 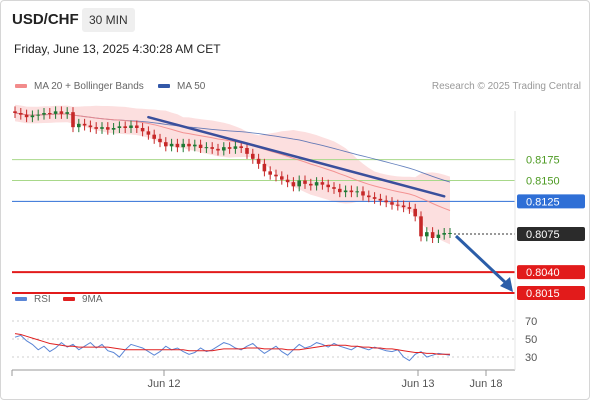 I want to click on level-box-0.8040, so click(x=551, y=272).